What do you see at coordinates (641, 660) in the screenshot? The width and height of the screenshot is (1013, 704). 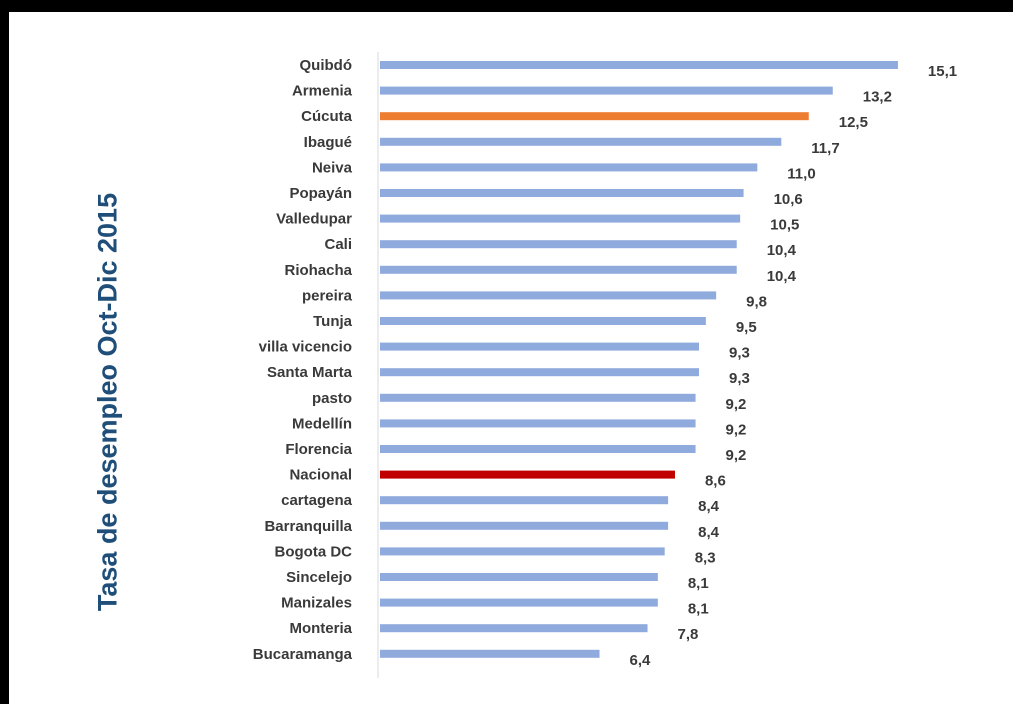 I see `value-label: 6,4` at bounding box center [641, 660].